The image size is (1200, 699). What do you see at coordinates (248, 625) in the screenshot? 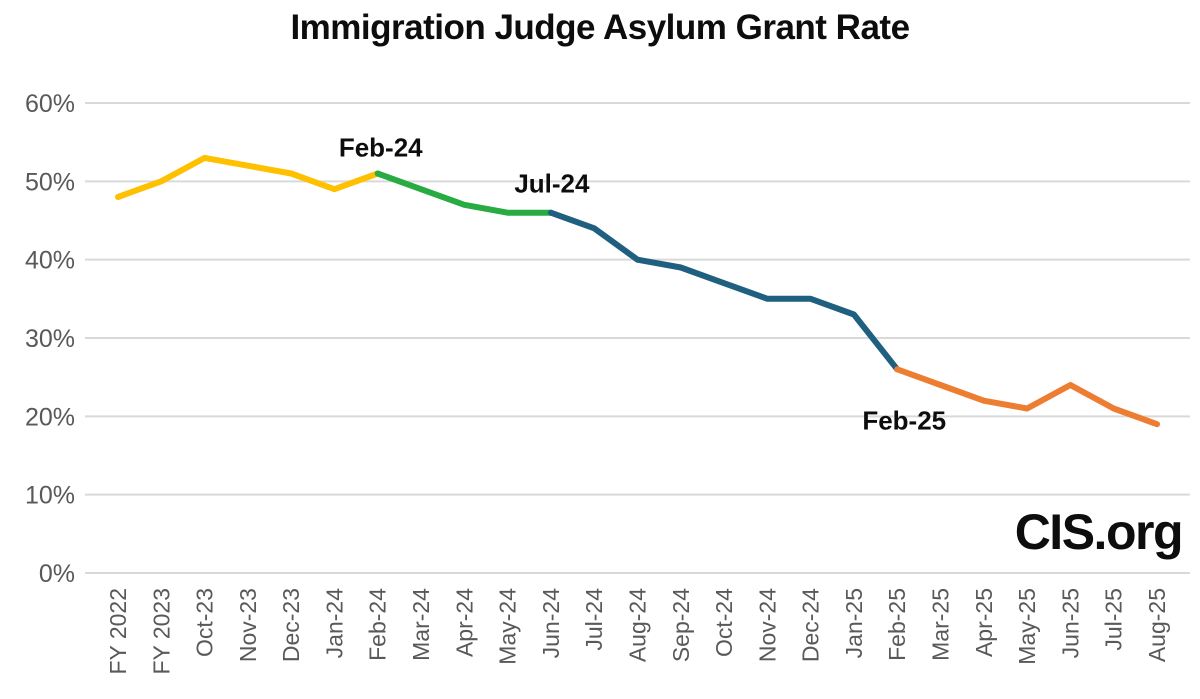
I see `x-axis-tick-label: Nov-23` at bounding box center [248, 625].